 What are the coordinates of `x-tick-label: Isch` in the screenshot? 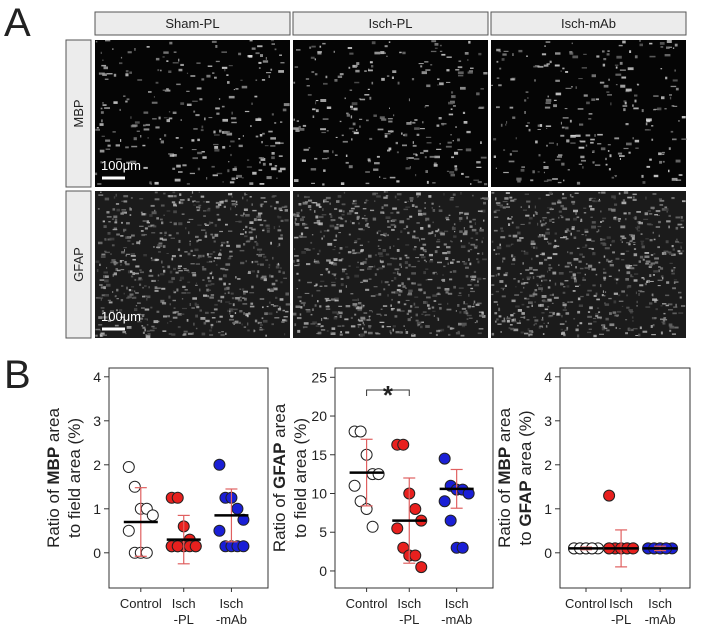 It's located at (232, 603).